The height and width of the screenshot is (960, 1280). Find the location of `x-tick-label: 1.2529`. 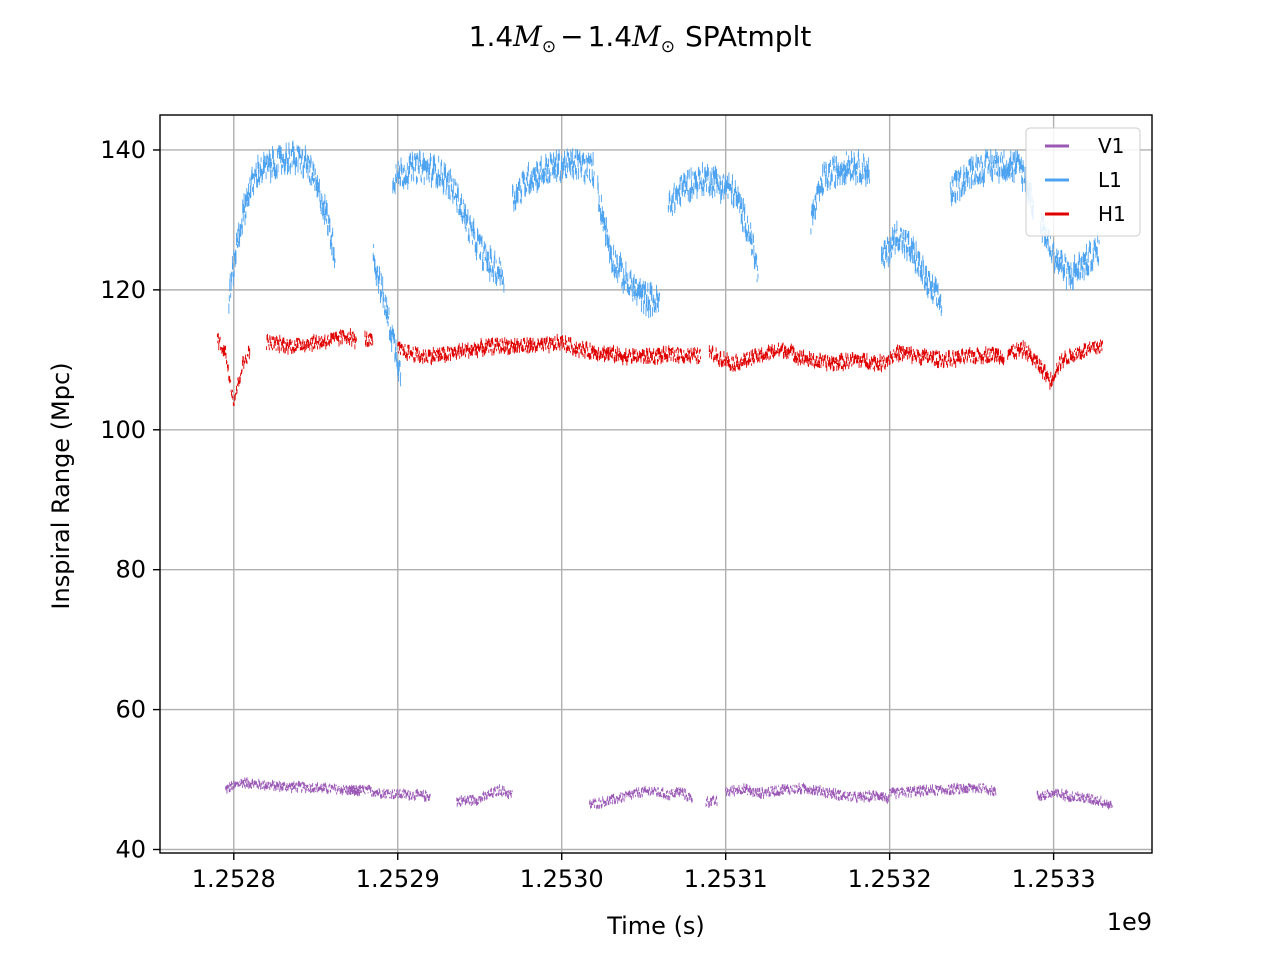

x-tick-label: 1.2529 is located at coordinates (398, 879).